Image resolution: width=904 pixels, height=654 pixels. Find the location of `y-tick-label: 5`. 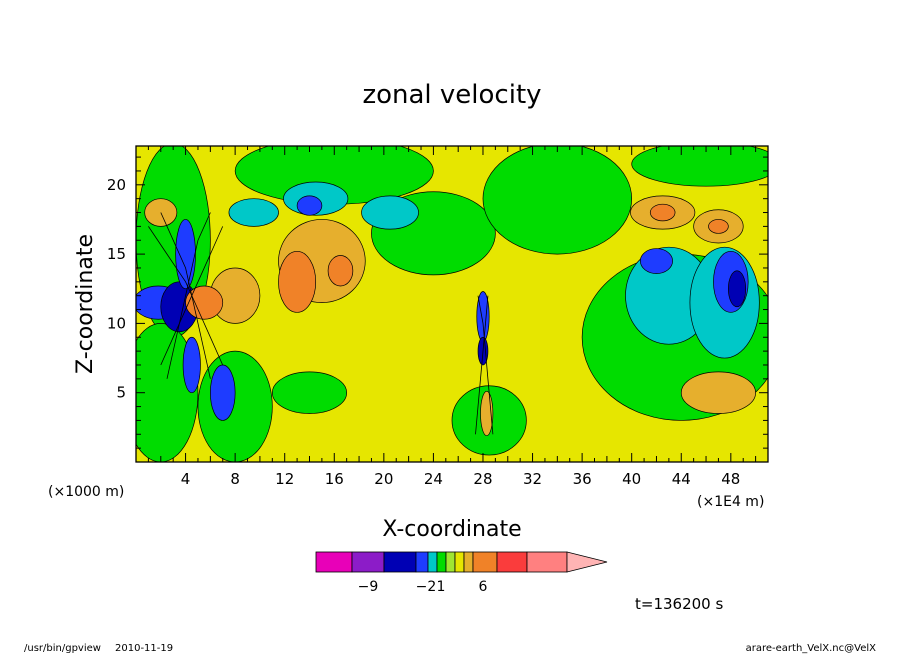

y-tick-label: 5 is located at coordinates (121, 393).